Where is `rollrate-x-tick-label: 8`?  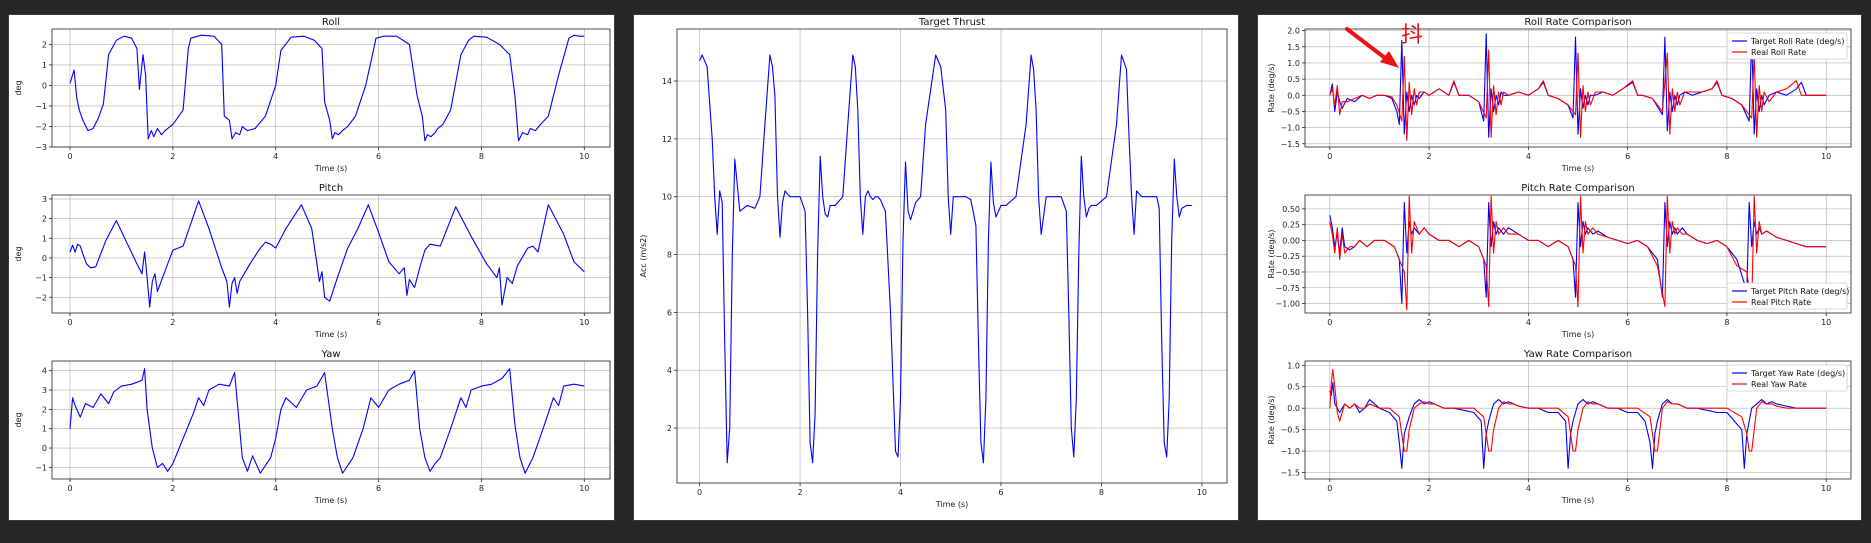
rollrate-x-tick-label: 8 is located at coordinates (1726, 156).